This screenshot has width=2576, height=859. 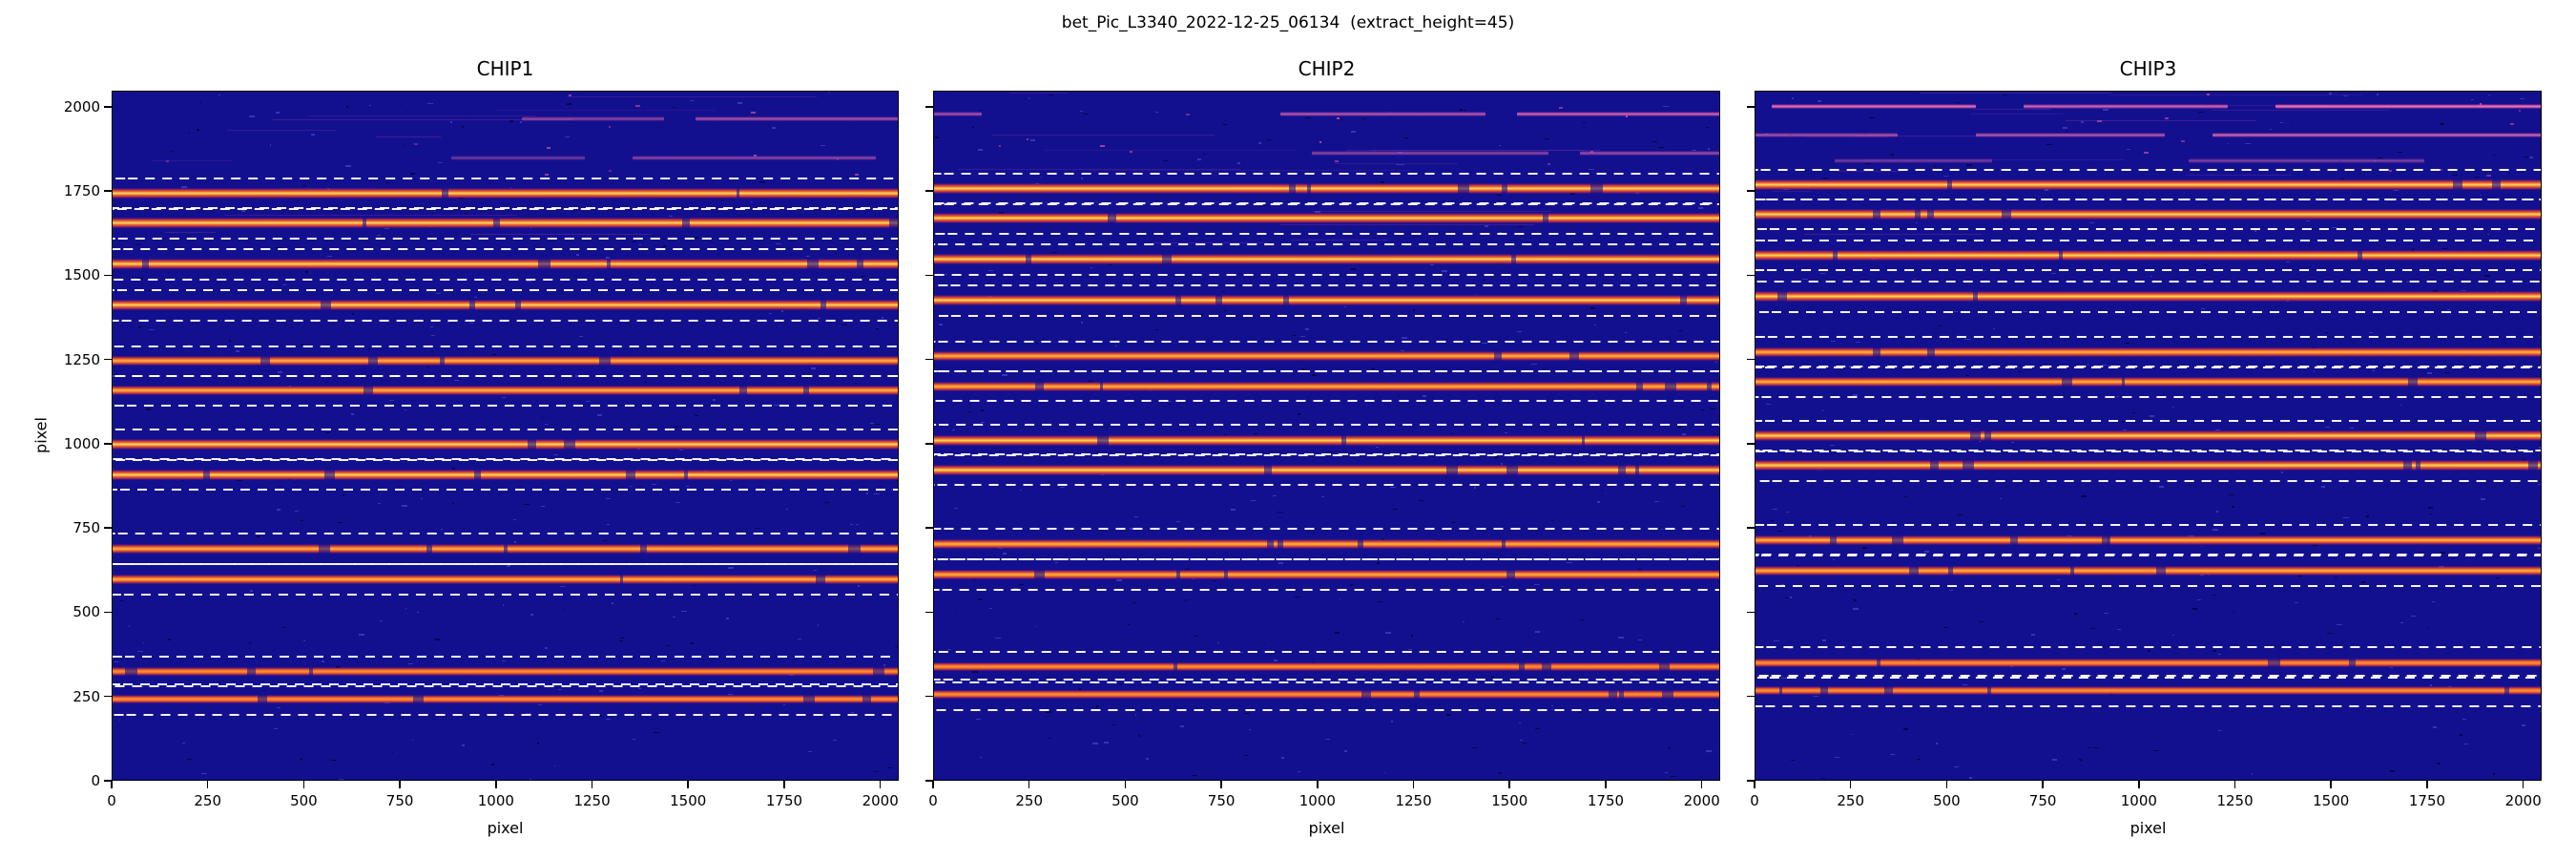 I want to click on x-tick-label: 250, so click(x=208, y=800).